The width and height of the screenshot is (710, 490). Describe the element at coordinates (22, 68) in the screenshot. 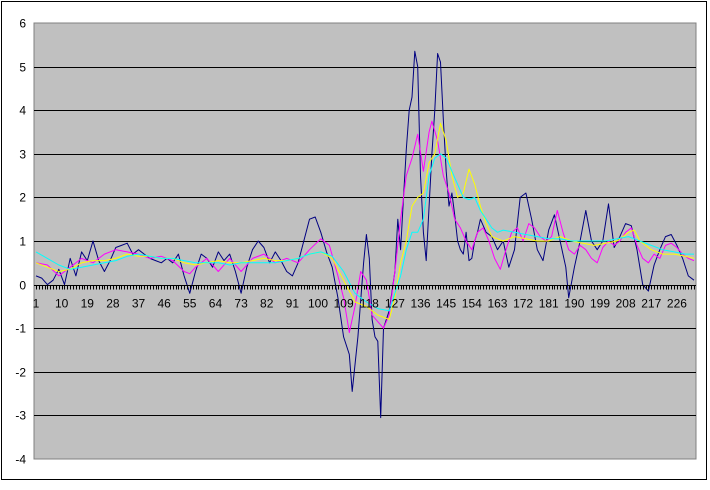

I see `y-tick-label: 5` at that location.